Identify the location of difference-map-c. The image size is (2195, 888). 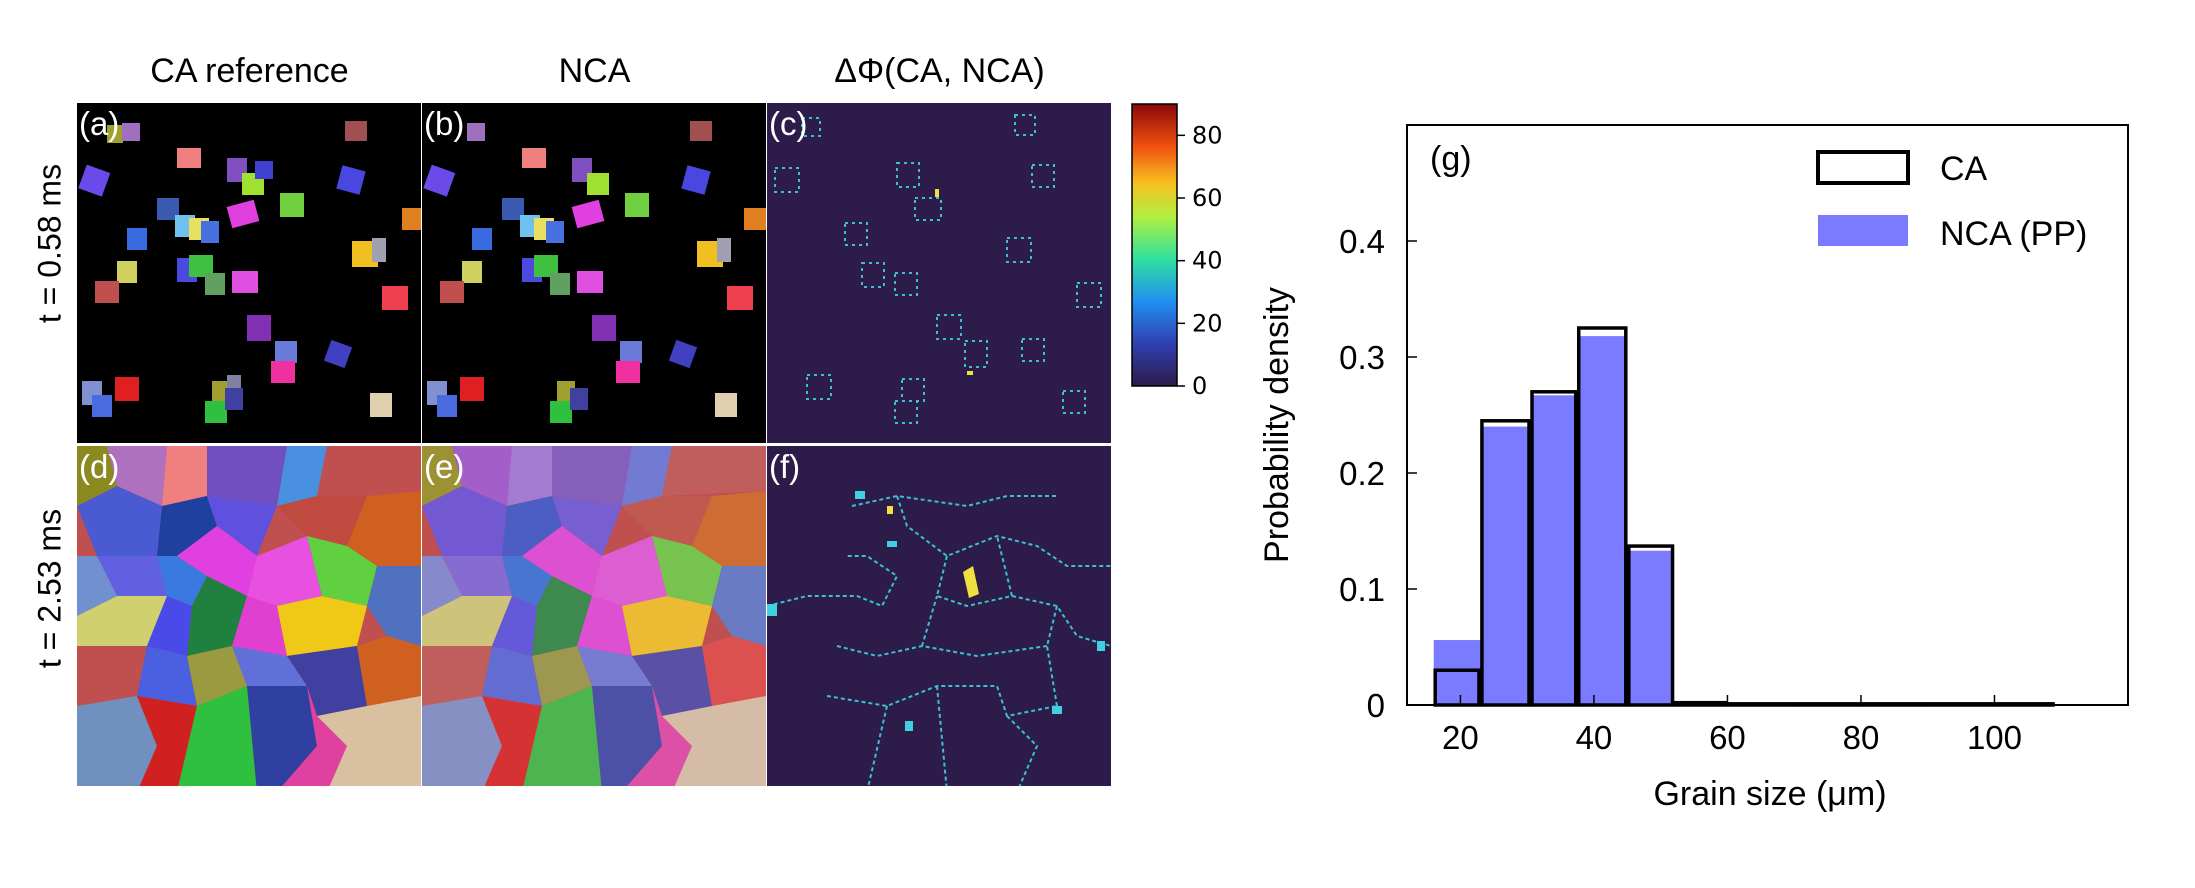
(938, 269).